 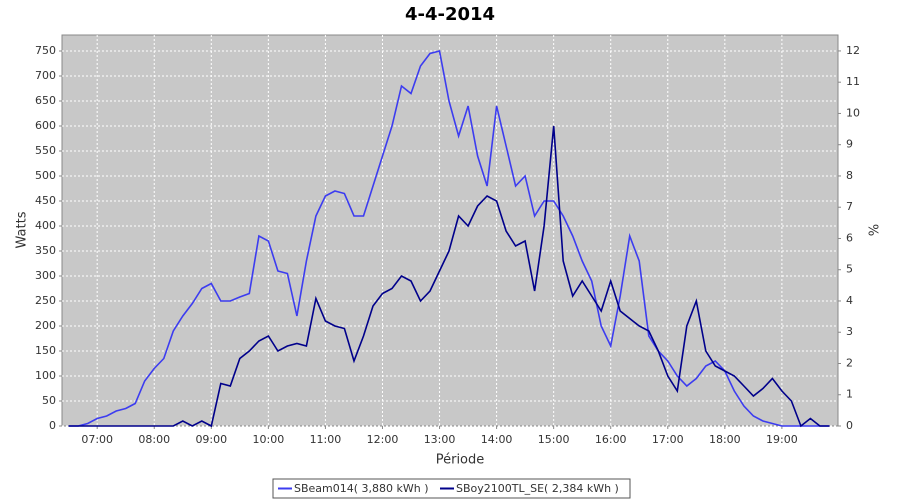 What do you see at coordinates (611, 439) in the screenshot?
I see `x-tick-label: 16:00` at bounding box center [611, 439].